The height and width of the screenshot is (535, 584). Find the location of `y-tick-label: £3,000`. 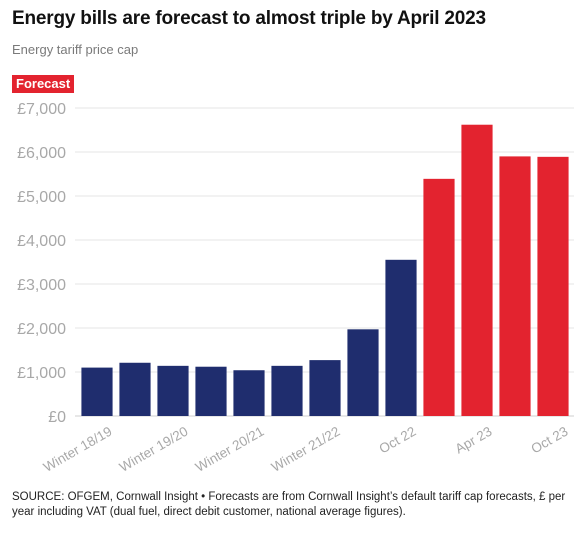

y-tick-label: £3,000 is located at coordinates (41, 285).